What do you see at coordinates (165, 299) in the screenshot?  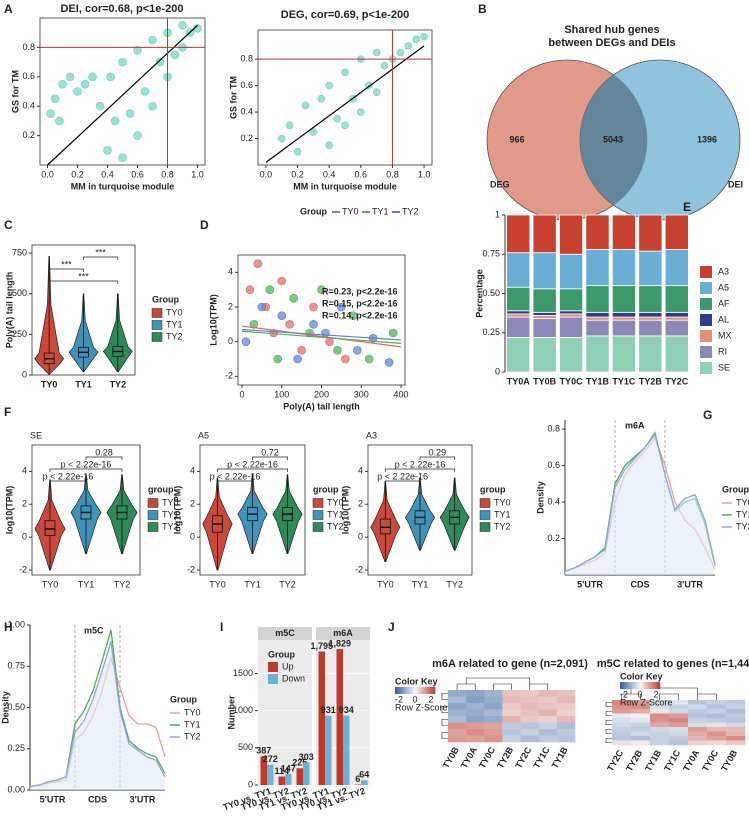 I see `legend-title: Group` at bounding box center [165, 299].